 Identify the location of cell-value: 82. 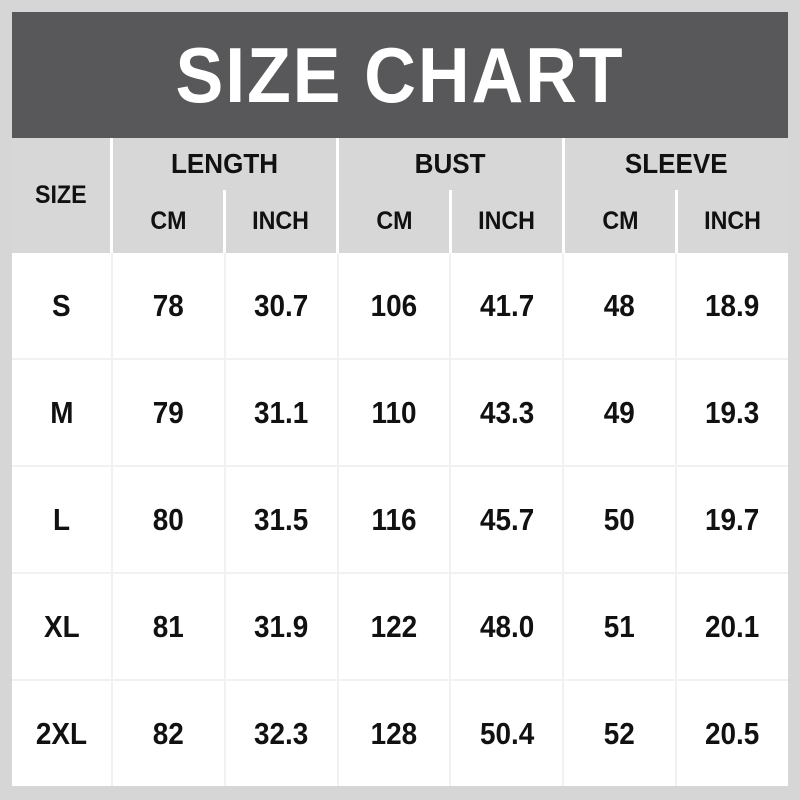
(168, 733).